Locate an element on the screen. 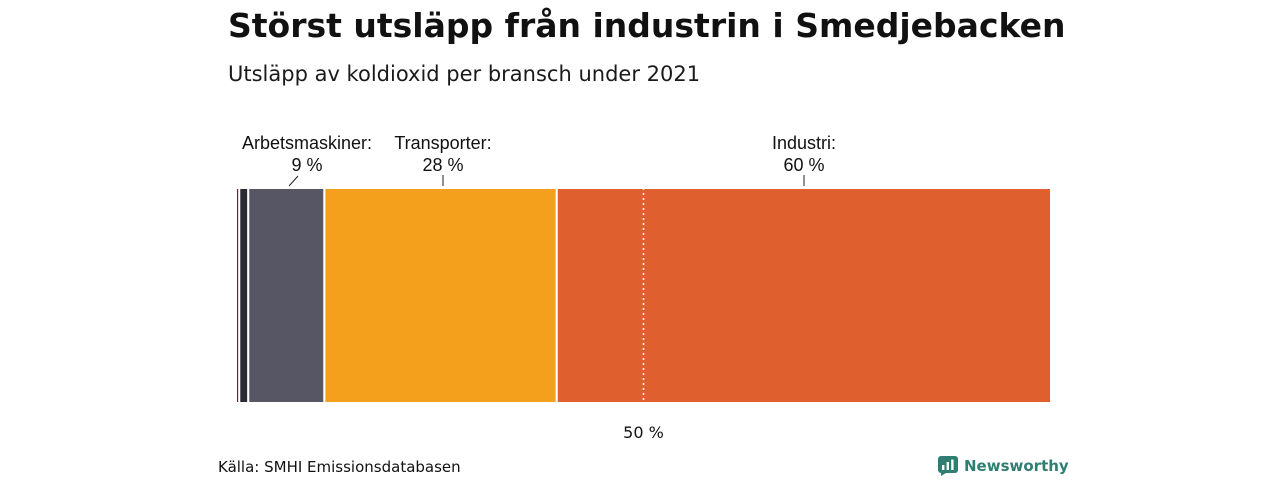 The height and width of the screenshot is (480, 1280). newsworthy-icon is located at coordinates (948, 466).